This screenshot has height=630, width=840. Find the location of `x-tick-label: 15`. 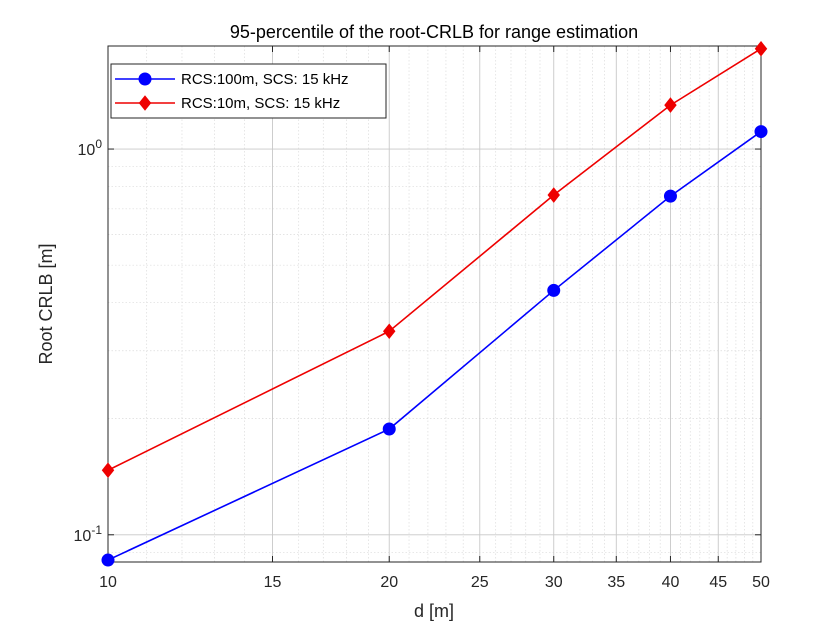

x-tick-label: 15 is located at coordinates (273, 582).